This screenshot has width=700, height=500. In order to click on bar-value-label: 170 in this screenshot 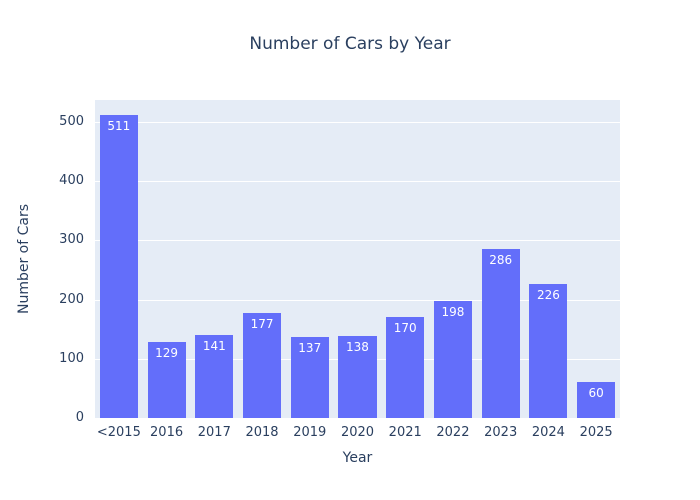, I will do `click(405, 328)`.